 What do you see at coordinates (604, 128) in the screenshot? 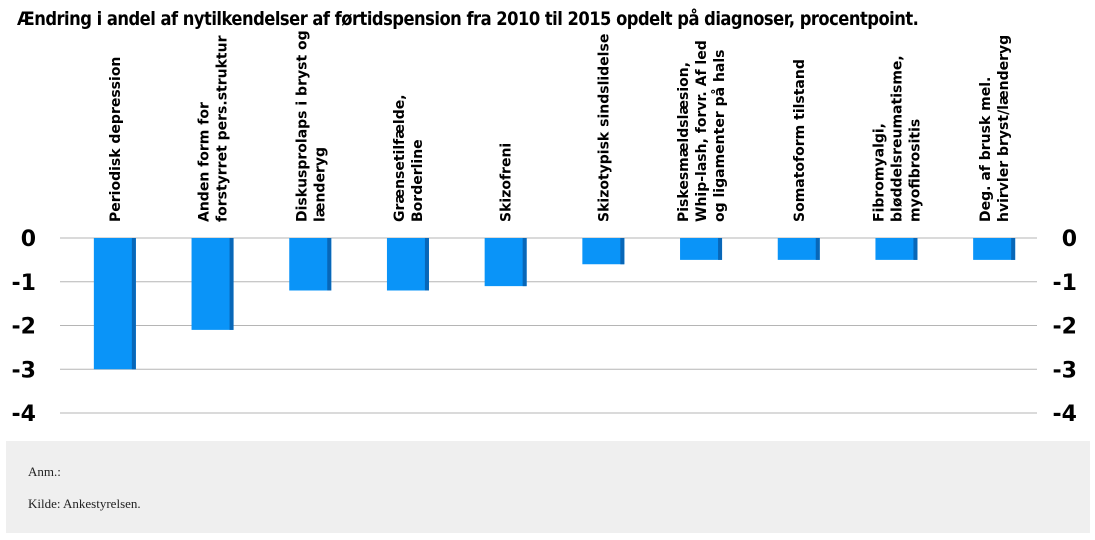
I see `category-label-line: Skizotypisk sindslidelse` at bounding box center [604, 128].